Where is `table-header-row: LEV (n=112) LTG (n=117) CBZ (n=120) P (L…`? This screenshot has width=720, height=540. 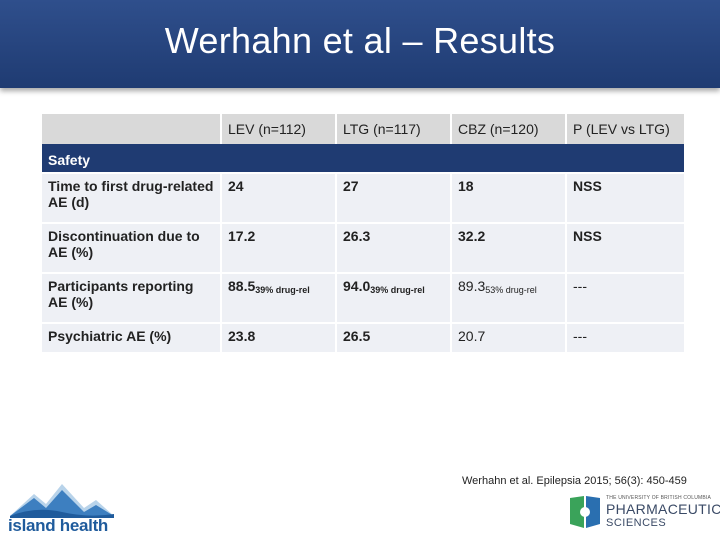
table-header-row: LEV (n=112) LTG (n=117) CBZ (n=120) P (L… is located at coordinates (363, 129).